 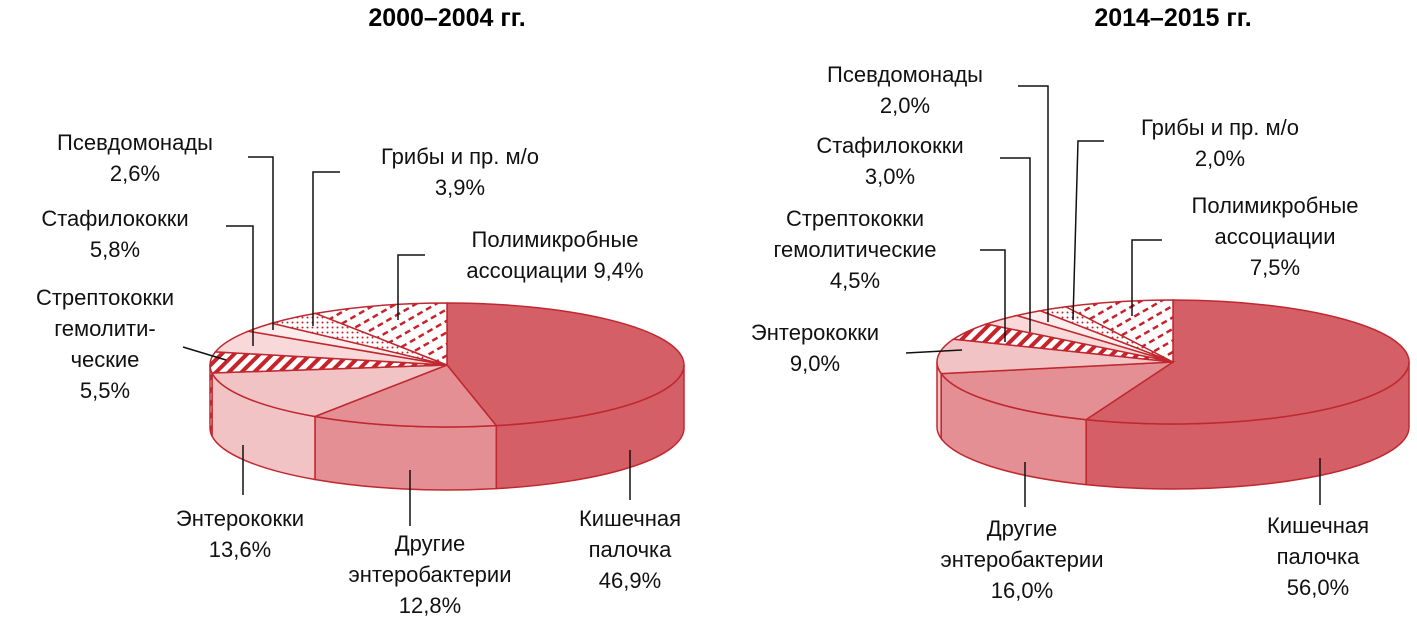 What do you see at coordinates (618, 270) in the screenshot?
I see `value-label: 9,4%` at bounding box center [618, 270].